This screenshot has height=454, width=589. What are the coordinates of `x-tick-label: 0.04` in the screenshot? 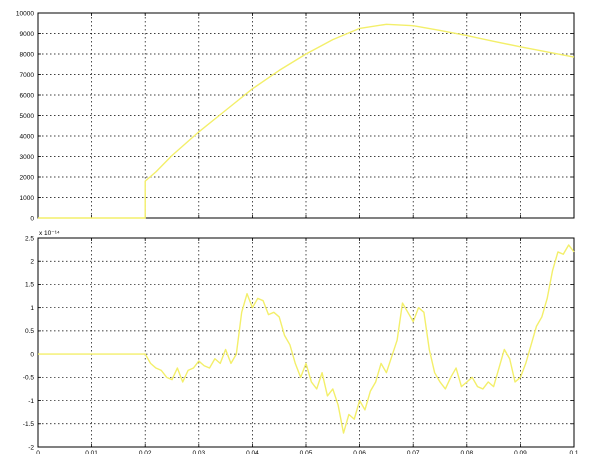 It's located at (252, 452).